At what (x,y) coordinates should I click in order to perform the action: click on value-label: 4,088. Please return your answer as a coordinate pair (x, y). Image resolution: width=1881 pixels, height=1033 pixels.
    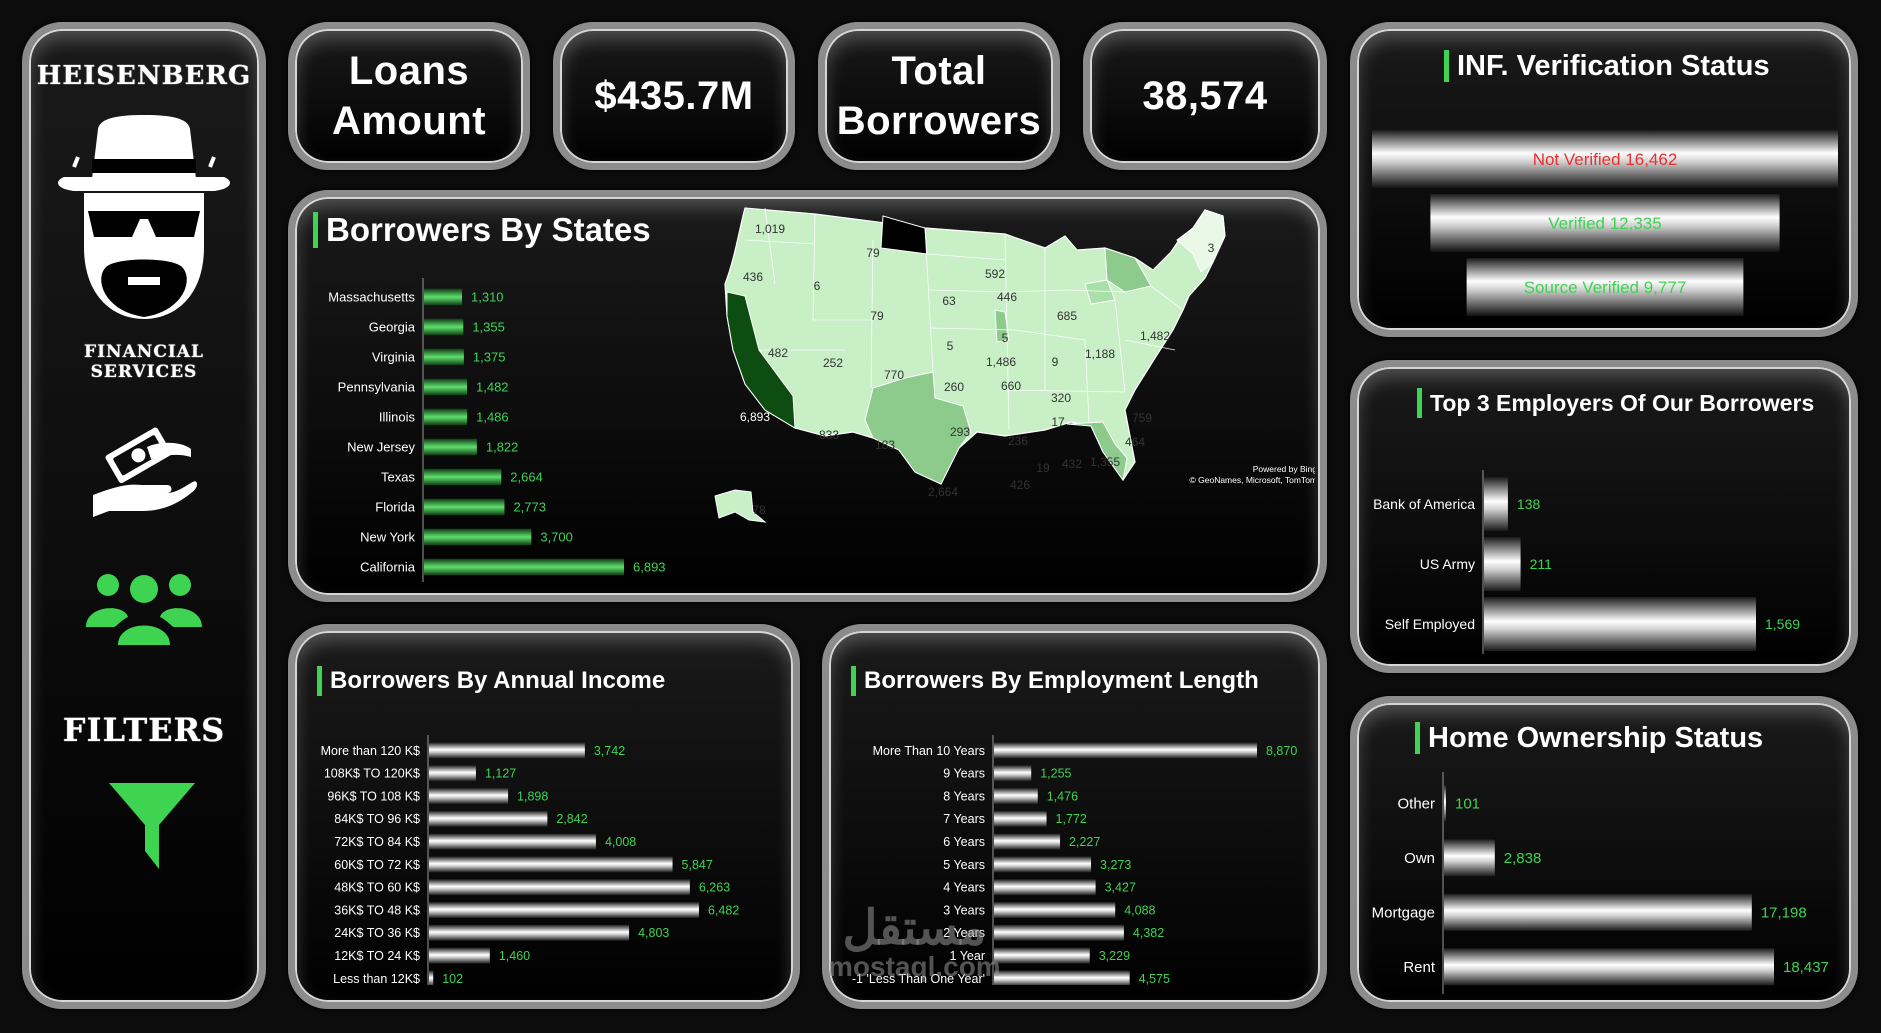
    Looking at the image, I should click on (1139, 910).